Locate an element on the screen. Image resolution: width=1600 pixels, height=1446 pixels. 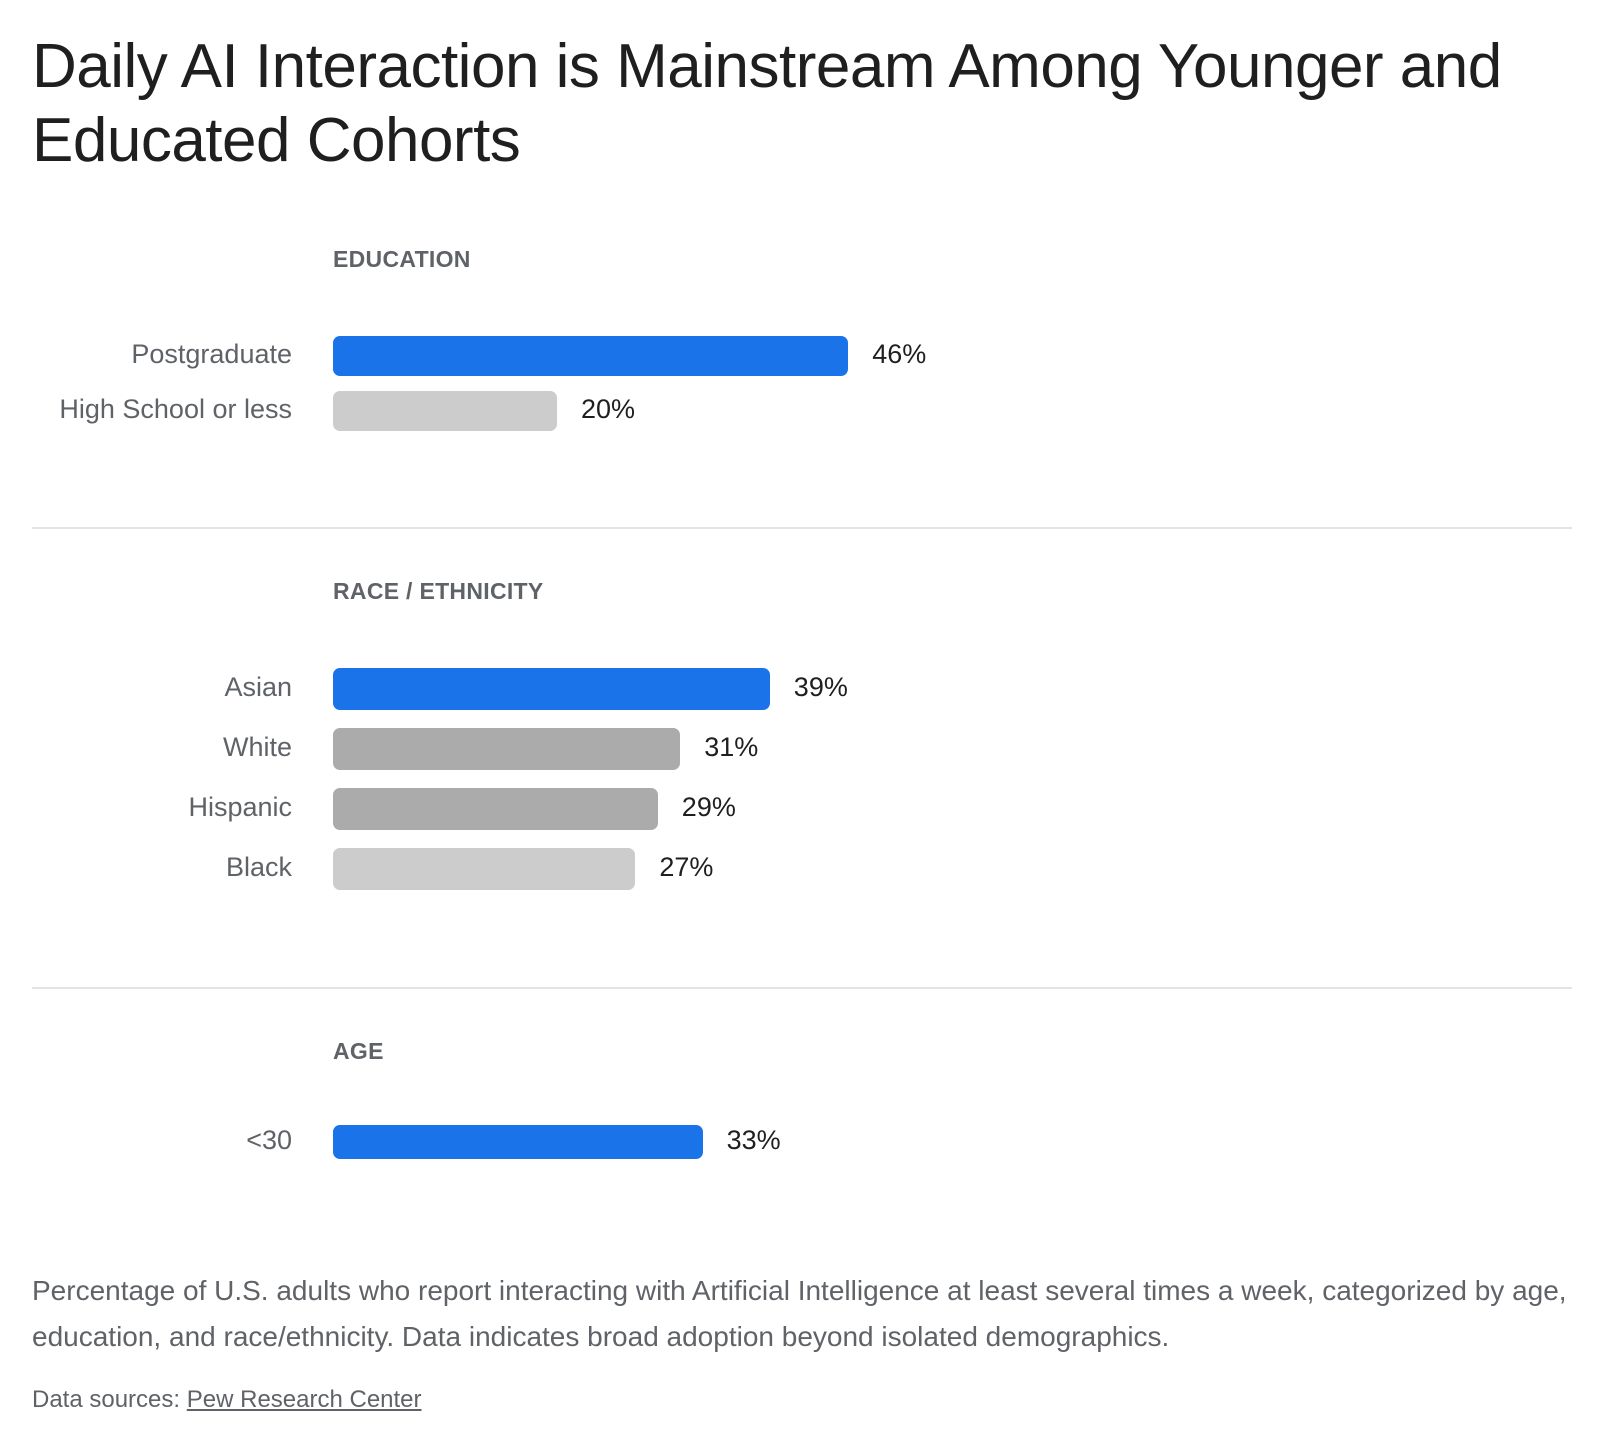
category-label: Black is located at coordinates (258, 867).